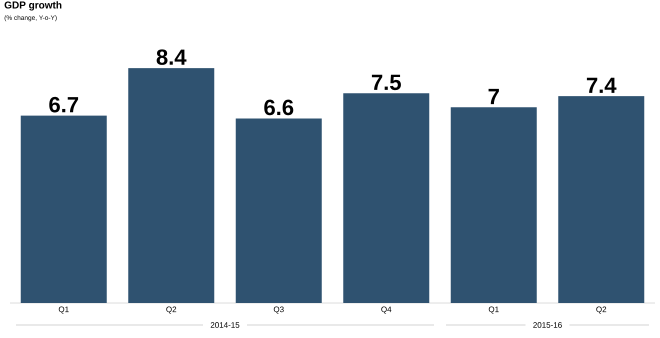 The width and height of the screenshot is (660, 338). I want to click on x-tick-label: Q4, so click(386, 310).